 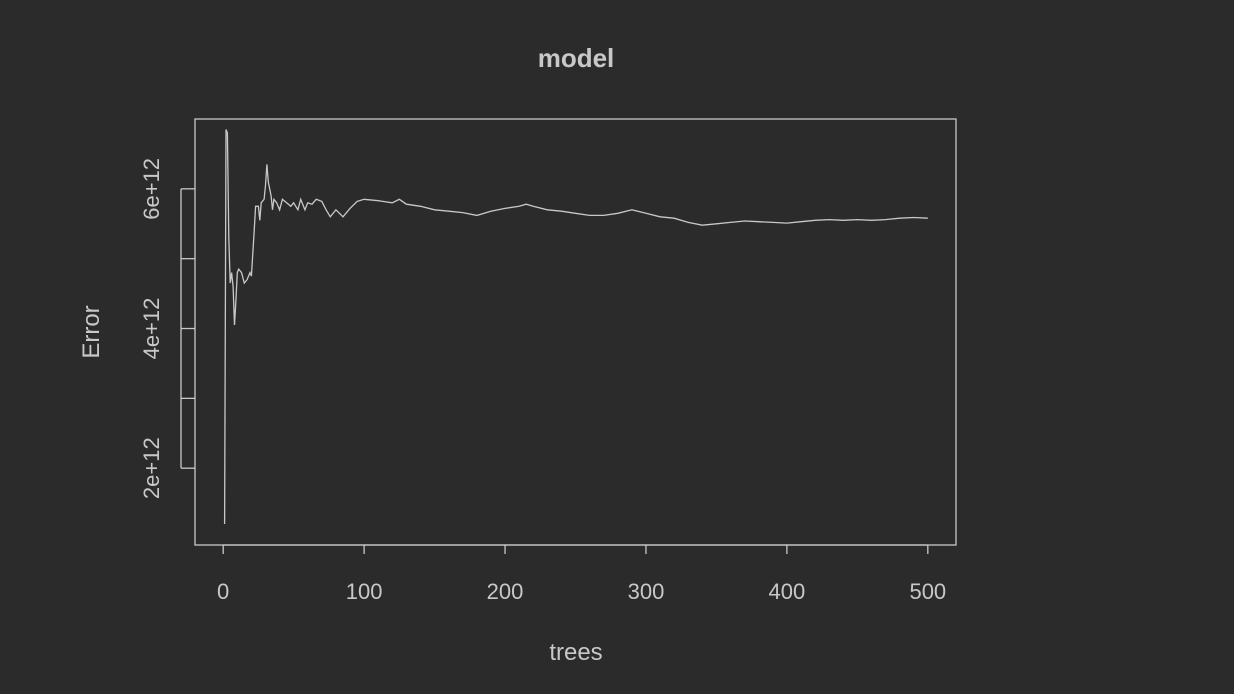 I want to click on x-tick-label: 100, so click(x=364, y=591).